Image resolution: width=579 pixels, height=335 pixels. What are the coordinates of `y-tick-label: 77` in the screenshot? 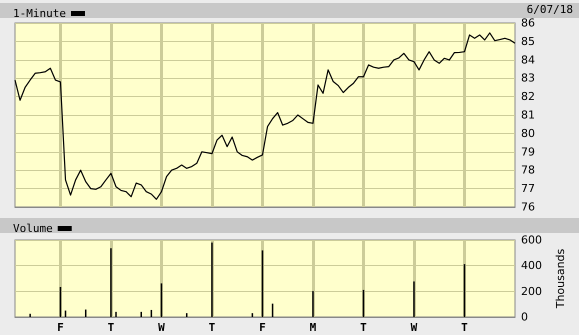 It's located at (528, 189).